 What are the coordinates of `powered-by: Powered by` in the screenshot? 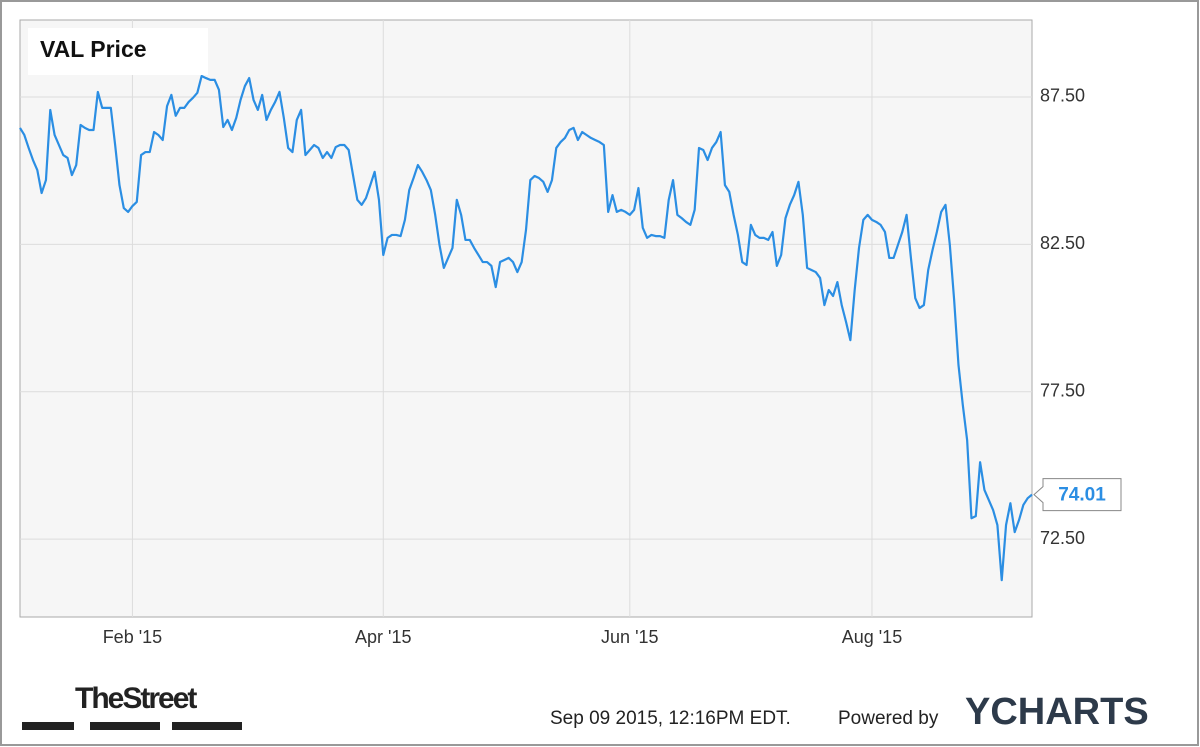 It's located at (888, 718).